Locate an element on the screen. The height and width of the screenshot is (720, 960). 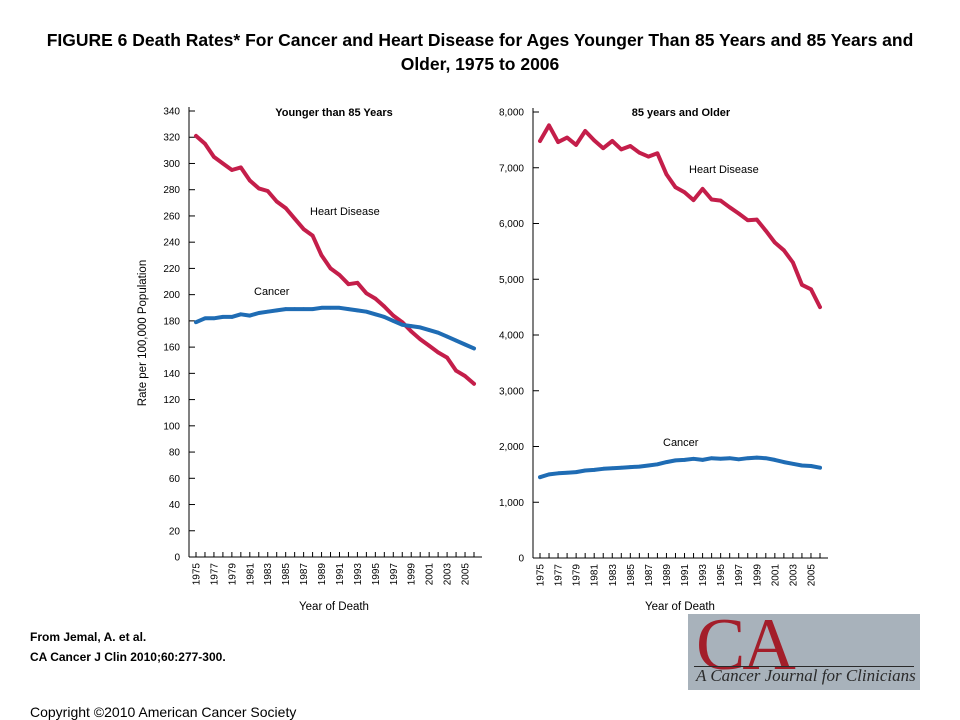
y-tick-label: 220 is located at coordinates (171, 269).